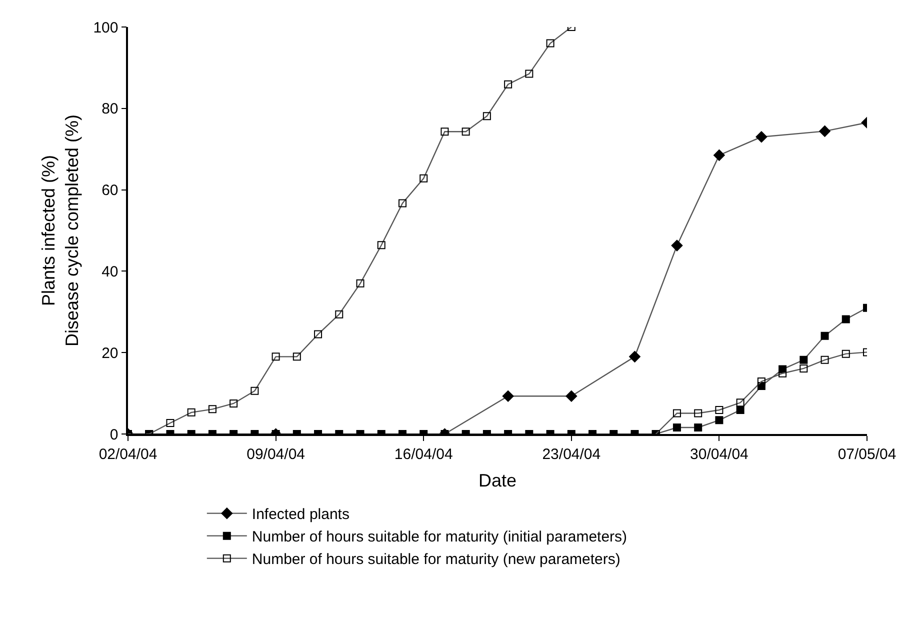  I want to click on x-tick-label: 09/04/04, so click(275, 454).